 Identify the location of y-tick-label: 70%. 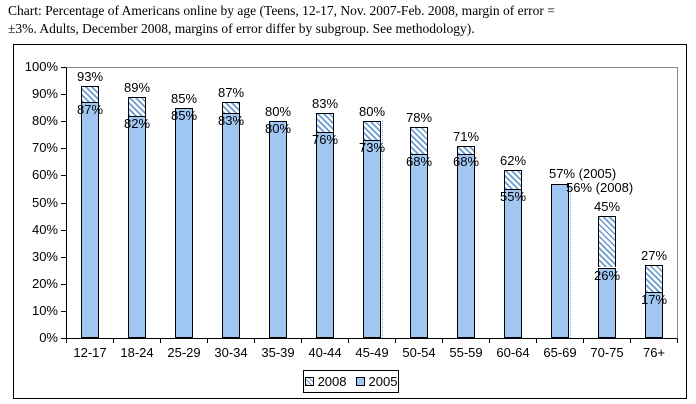
(44, 147).